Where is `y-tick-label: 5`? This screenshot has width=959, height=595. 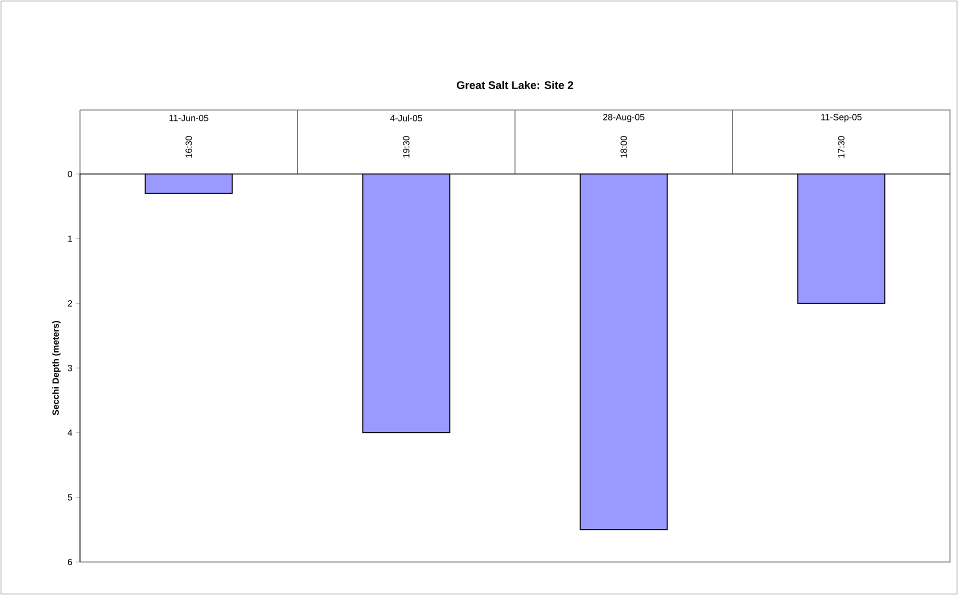 y-tick-label: 5 is located at coordinates (70, 497).